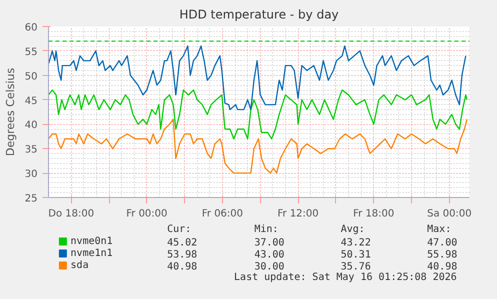 The image size is (497, 299). What do you see at coordinates (147, 214) in the screenshot?
I see `x-tick-label: Fr 00:00` at bounding box center [147, 214].